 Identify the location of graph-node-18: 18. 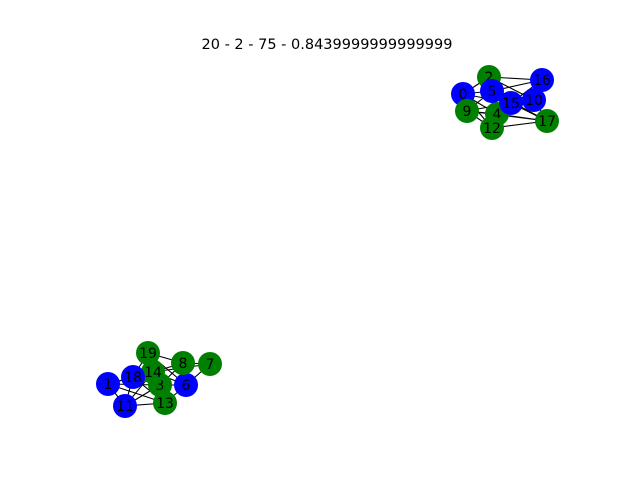
(133, 377).